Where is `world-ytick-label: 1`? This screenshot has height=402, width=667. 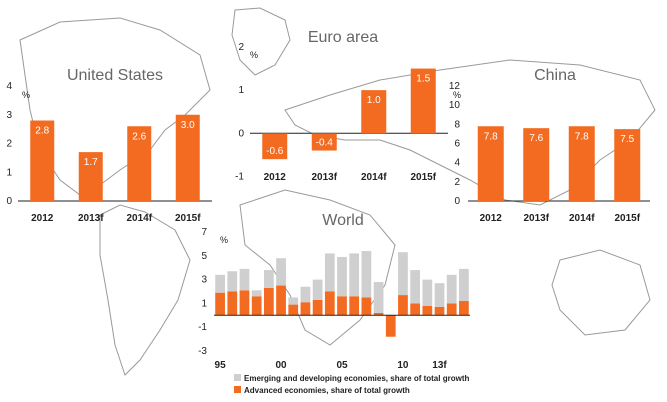 world-ytick-label: 1 is located at coordinates (204, 303).